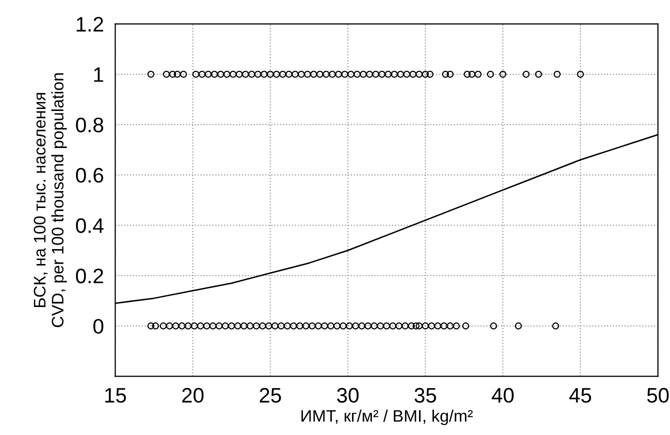  I want to click on y-tick-label: 1, so click(99, 74).